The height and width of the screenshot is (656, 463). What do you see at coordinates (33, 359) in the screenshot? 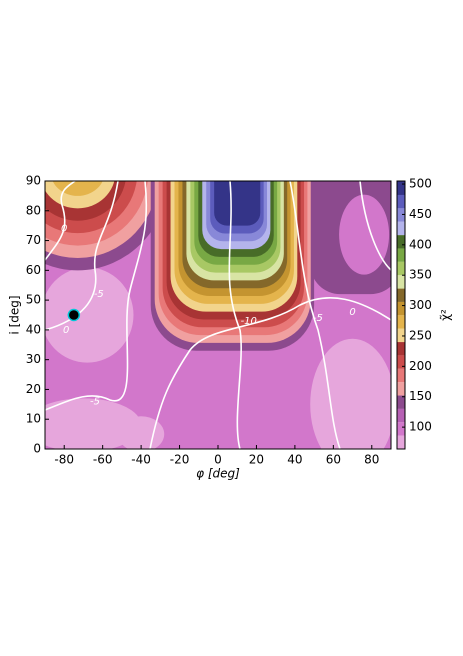
I see `y-tick-label: 30` at bounding box center [33, 359].